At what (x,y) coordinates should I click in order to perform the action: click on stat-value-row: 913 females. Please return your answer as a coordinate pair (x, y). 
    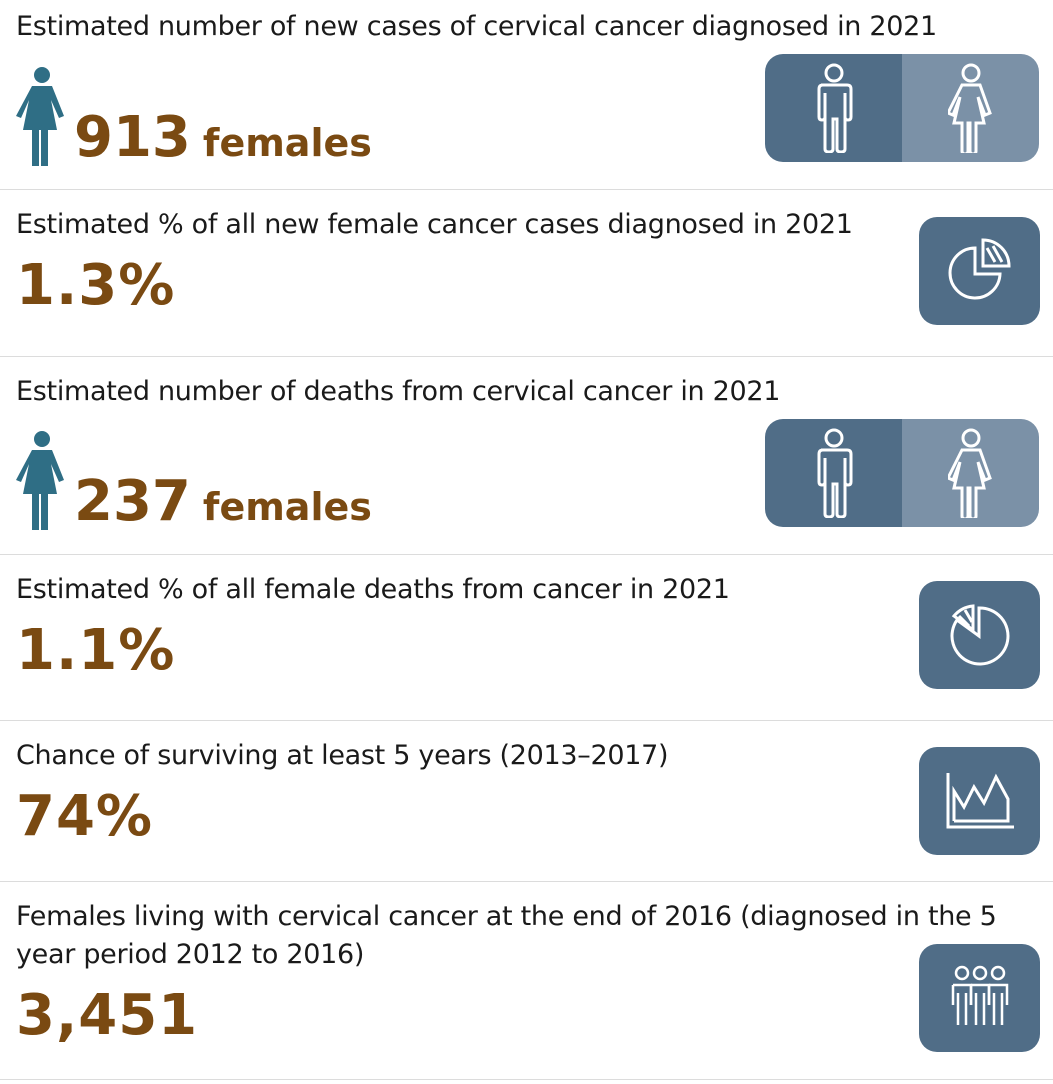
    Looking at the image, I should click on (194, 117).